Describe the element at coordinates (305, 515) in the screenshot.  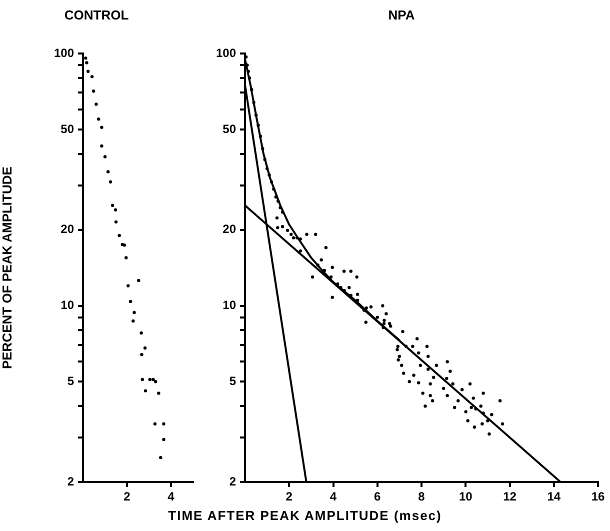
I see `x-axis-title: TIME AFTER PEAK AMPLITUDE (msec)` at that location.